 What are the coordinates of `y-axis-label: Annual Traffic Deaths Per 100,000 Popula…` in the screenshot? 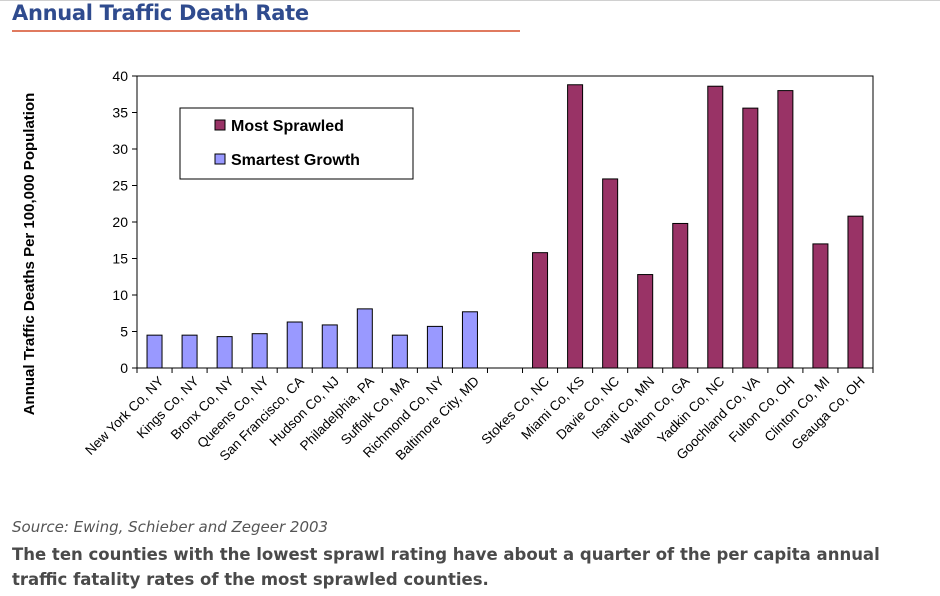 It's located at (29, 254).